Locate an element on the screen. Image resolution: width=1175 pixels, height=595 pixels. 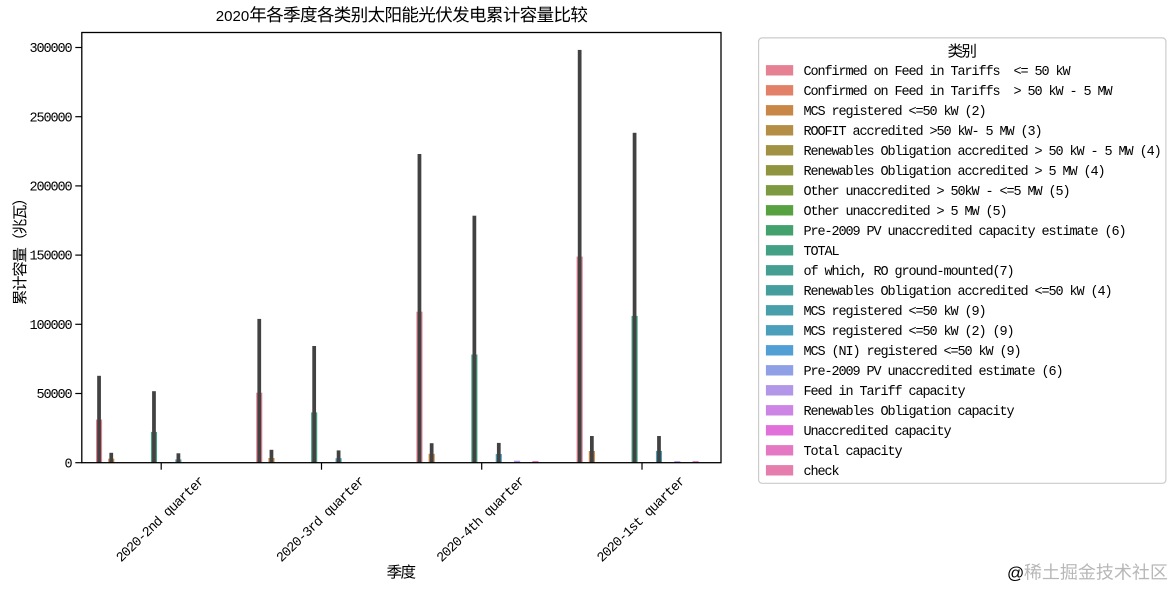
svg-text:Confirmed on Feed in Tariffs: Confirmed on Feed in Tariffs <= 50 kW is located at coordinates (938, 72).